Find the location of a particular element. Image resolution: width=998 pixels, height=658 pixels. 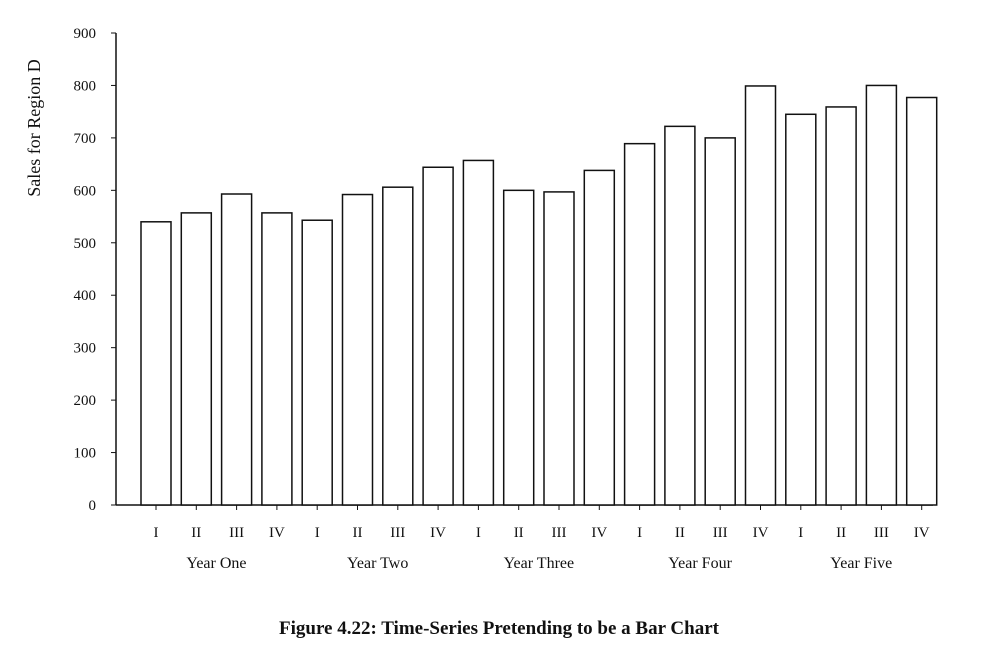

y-tick-label: 600 is located at coordinates (85, 191).